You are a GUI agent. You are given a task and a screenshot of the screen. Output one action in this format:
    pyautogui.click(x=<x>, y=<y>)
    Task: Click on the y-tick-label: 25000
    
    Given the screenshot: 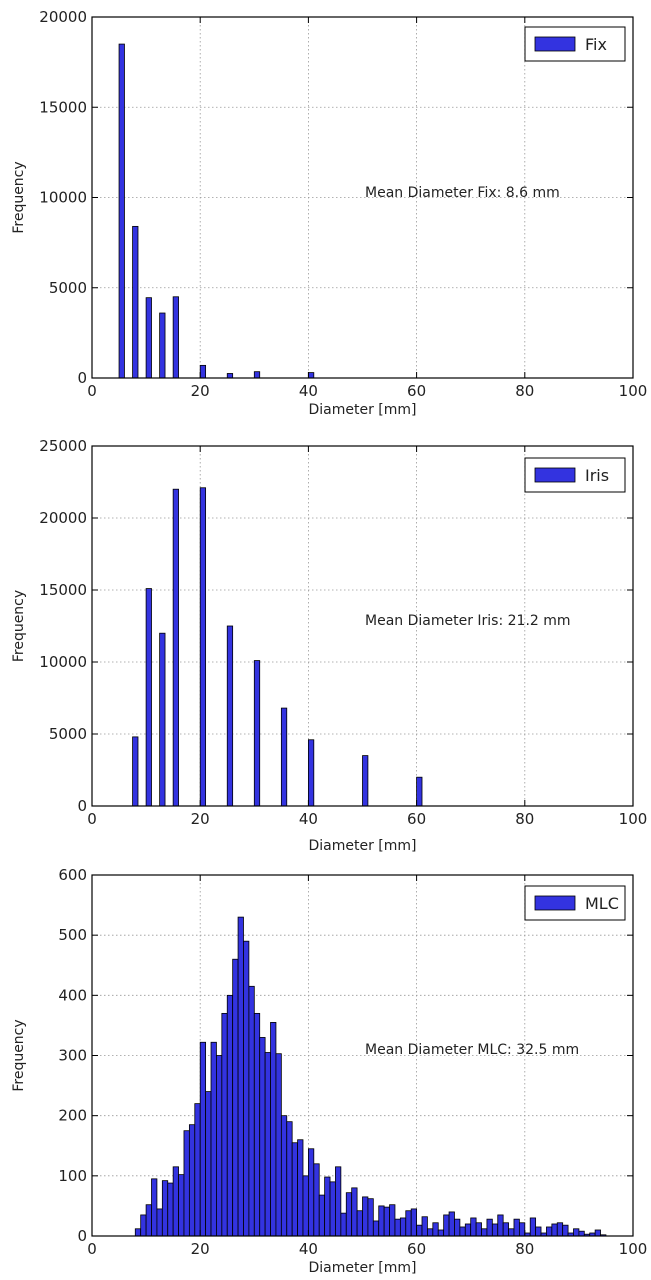 What is the action you would take?
    pyautogui.click(x=63, y=446)
    